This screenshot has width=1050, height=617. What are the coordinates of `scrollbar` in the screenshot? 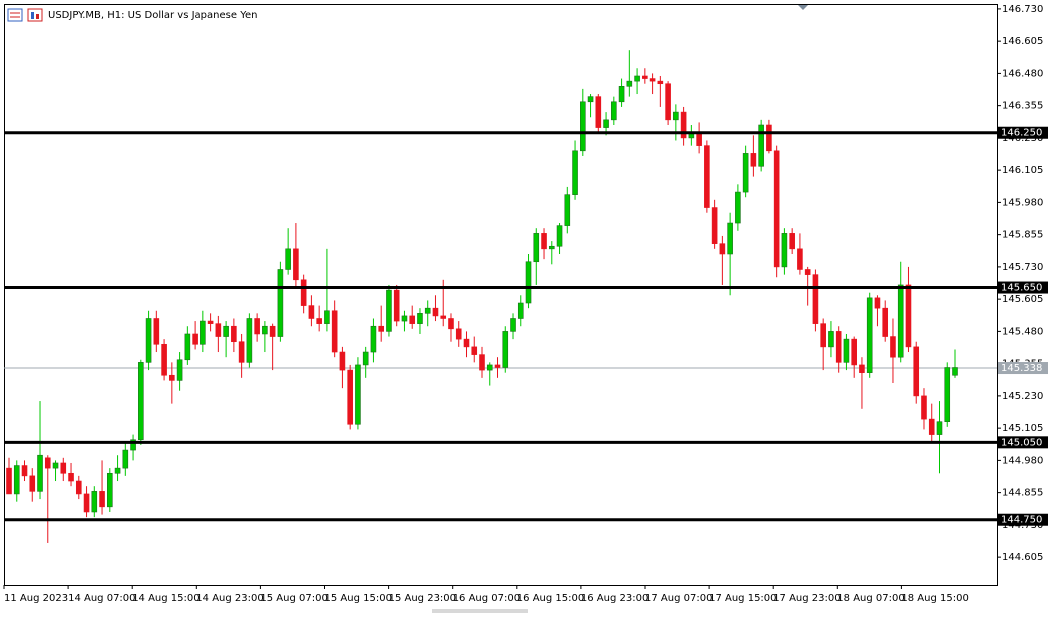 It's located at (480, 611).